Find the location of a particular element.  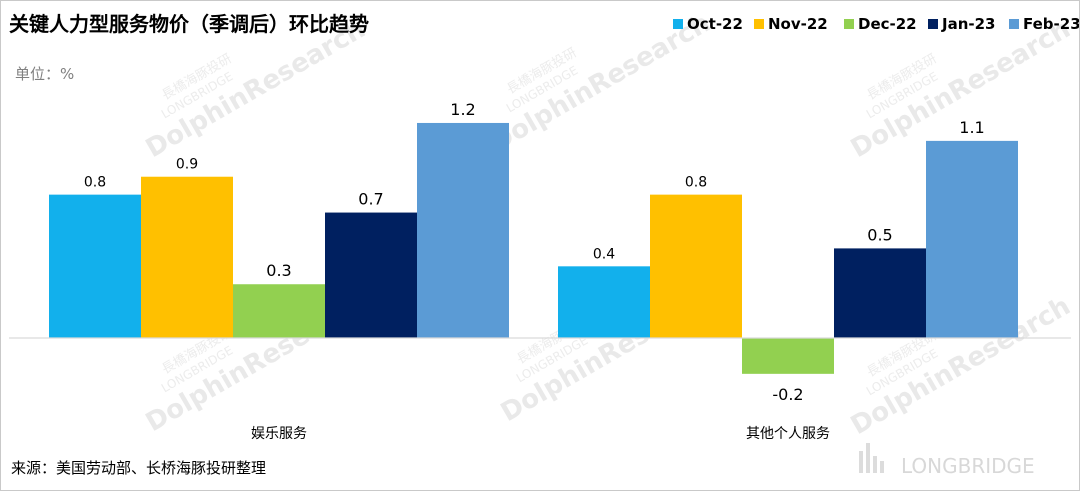

data-label: -0.2 is located at coordinates (787, 394).